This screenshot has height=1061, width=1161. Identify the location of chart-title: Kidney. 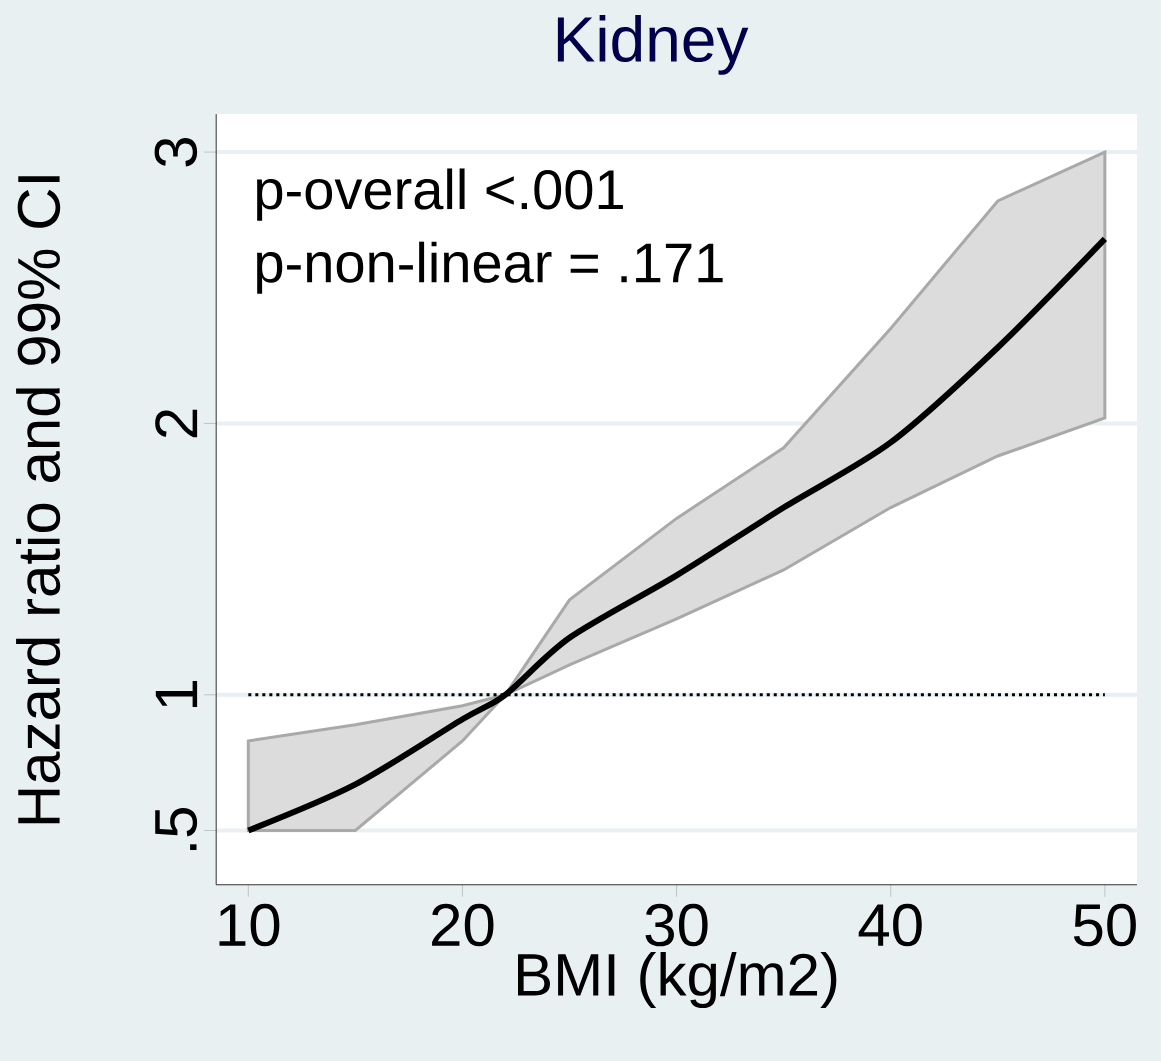
(653, 45).